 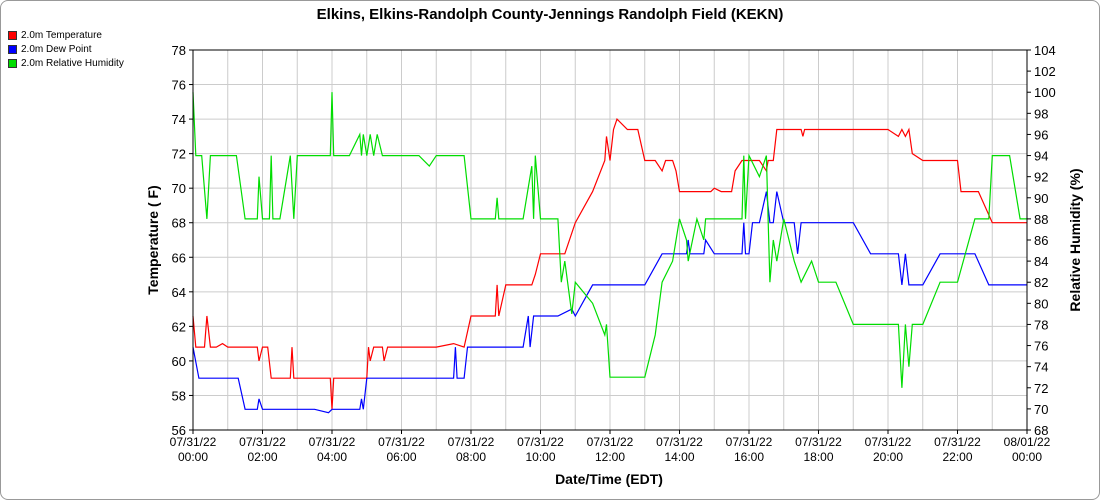 I want to click on y2-tick-label: 72, so click(x=1041, y=388).